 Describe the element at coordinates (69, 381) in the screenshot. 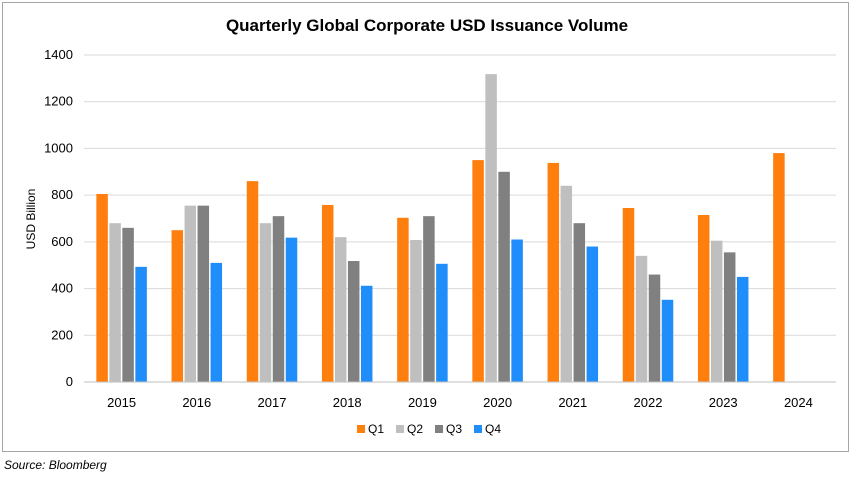

I see `y-tick-label: 0` at that location.